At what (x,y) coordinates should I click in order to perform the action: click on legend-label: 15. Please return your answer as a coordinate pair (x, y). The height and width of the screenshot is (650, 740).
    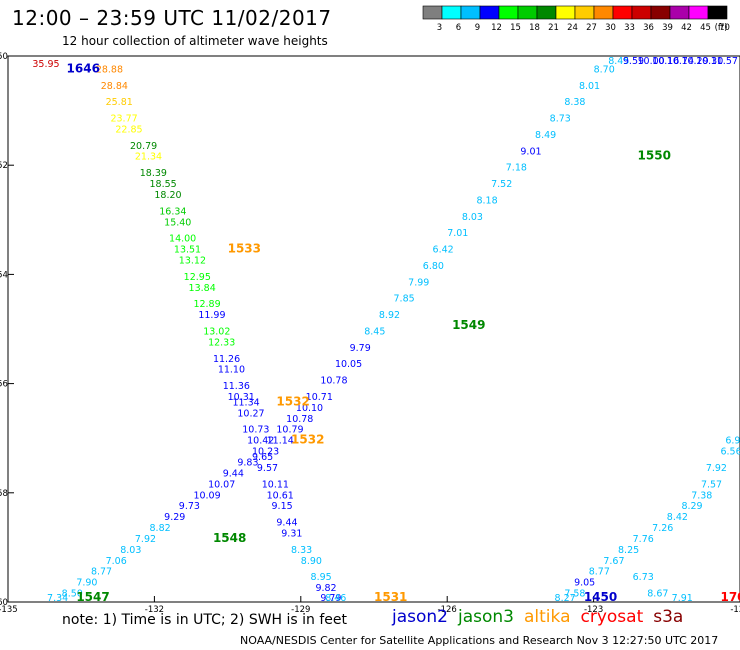
    Looking at the image, I should click on (515, 28).